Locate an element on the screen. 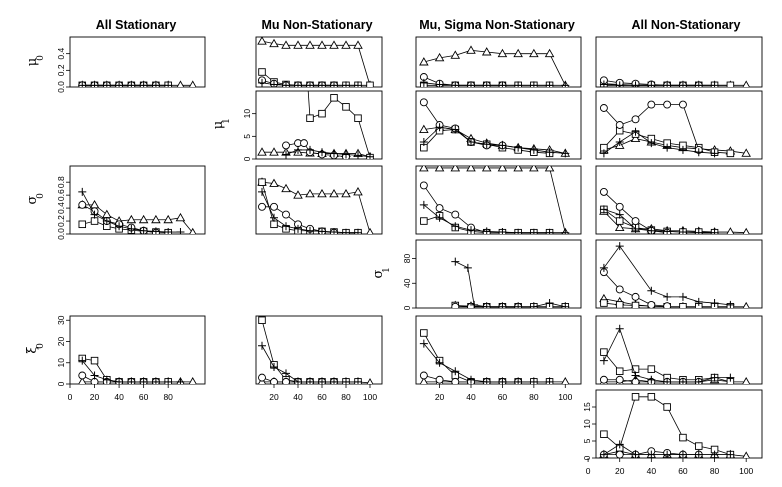 Image resolution: width=782 pixels, height=487 pixels. panel-c0r0: 0.0 0.2 0.4 μ0 is located at coordinates (115, 64).